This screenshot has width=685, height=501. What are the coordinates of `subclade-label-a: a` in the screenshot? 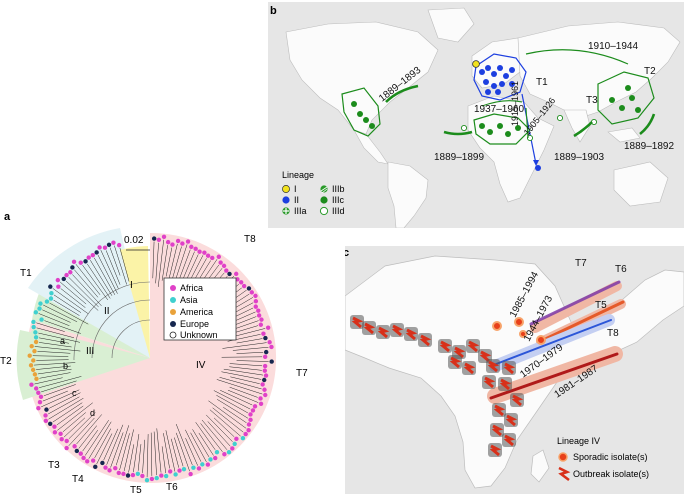 It's located at (62, 341).